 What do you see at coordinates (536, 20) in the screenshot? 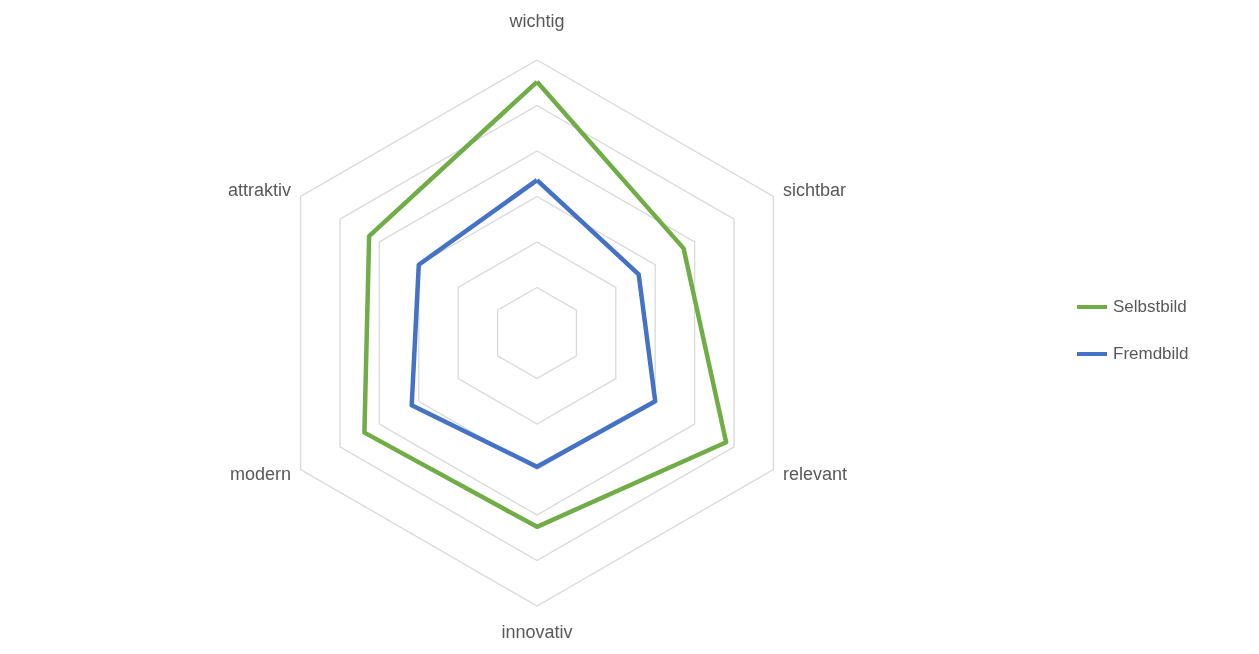
I see `spoke-label: wichtig` at bounding box center [536, 20].